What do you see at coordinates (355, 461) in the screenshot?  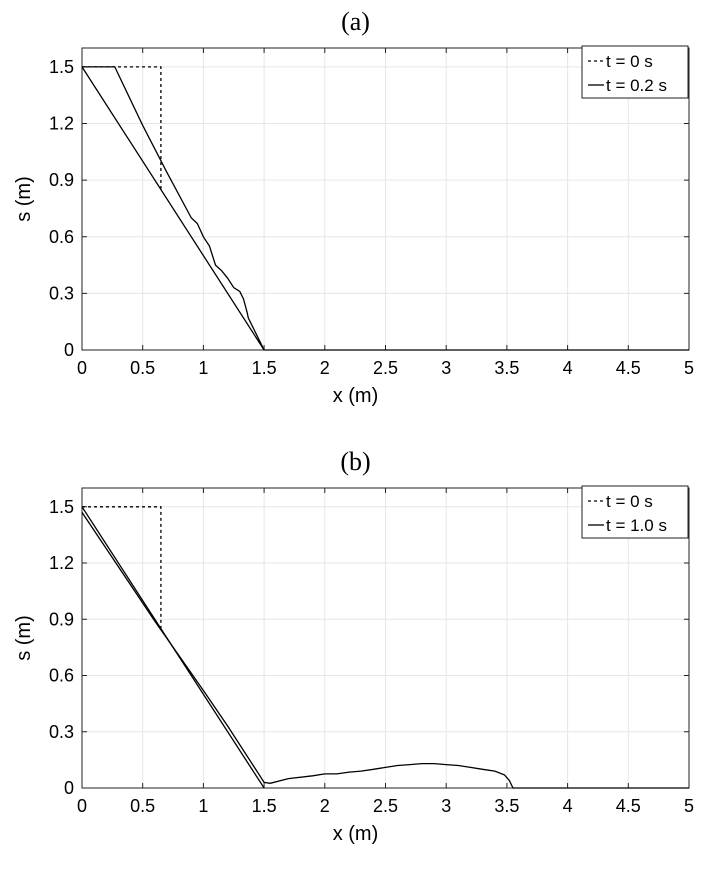 I see `panel-title: (b)` at bounding box center [355, 461].